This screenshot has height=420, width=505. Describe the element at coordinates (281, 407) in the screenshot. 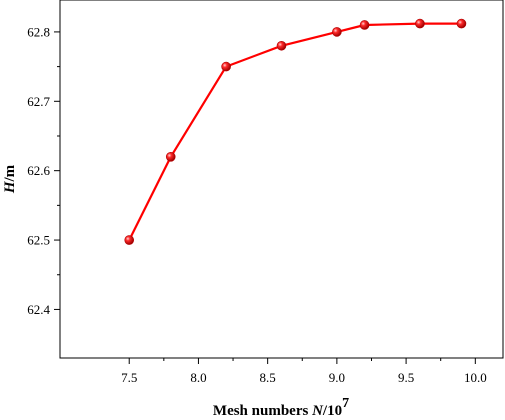

I see `x-axis-title: Mesh numbers N/107` at that location.